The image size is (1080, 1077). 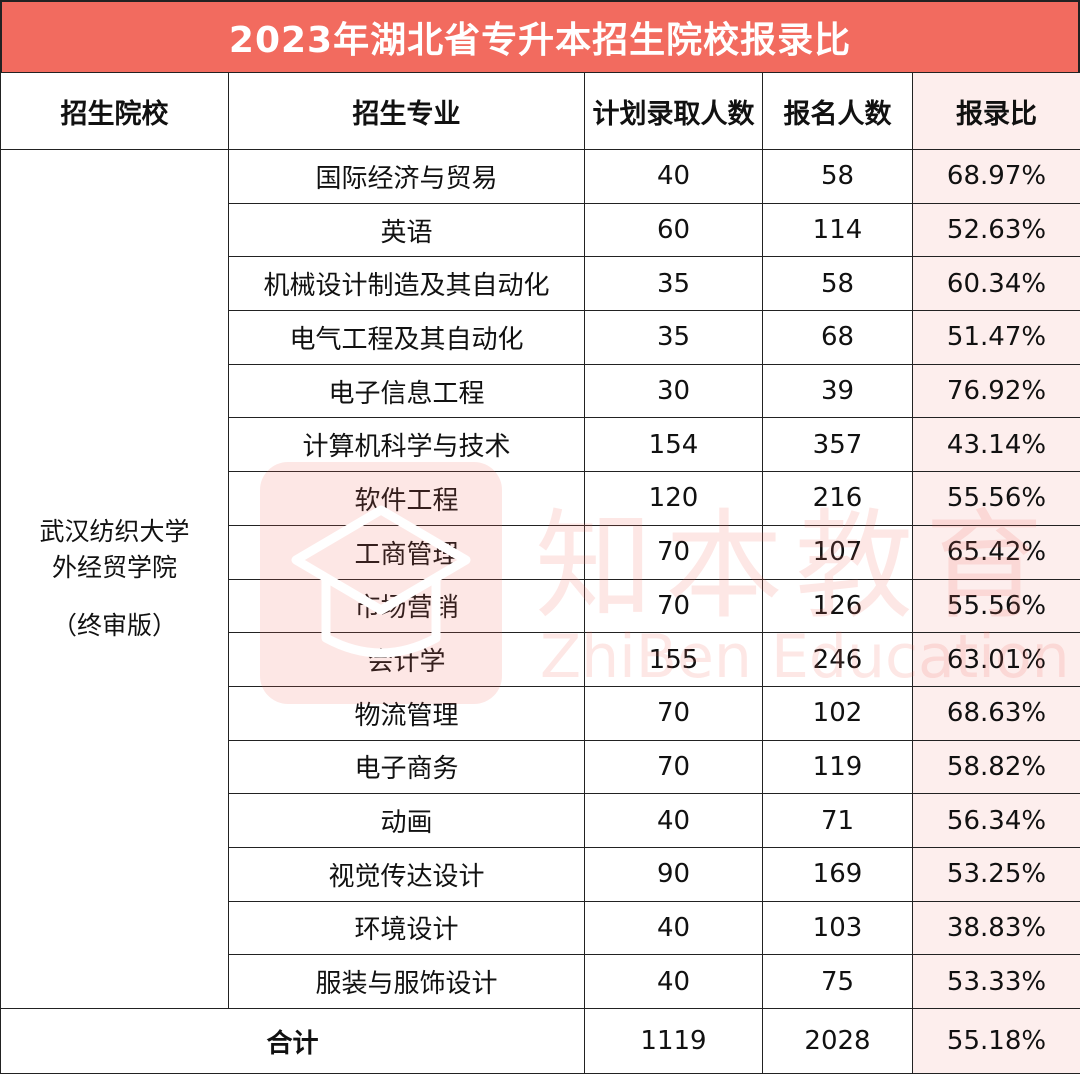 I want to click on ratio-cell: 53.33%, so click(x=996, y=981).